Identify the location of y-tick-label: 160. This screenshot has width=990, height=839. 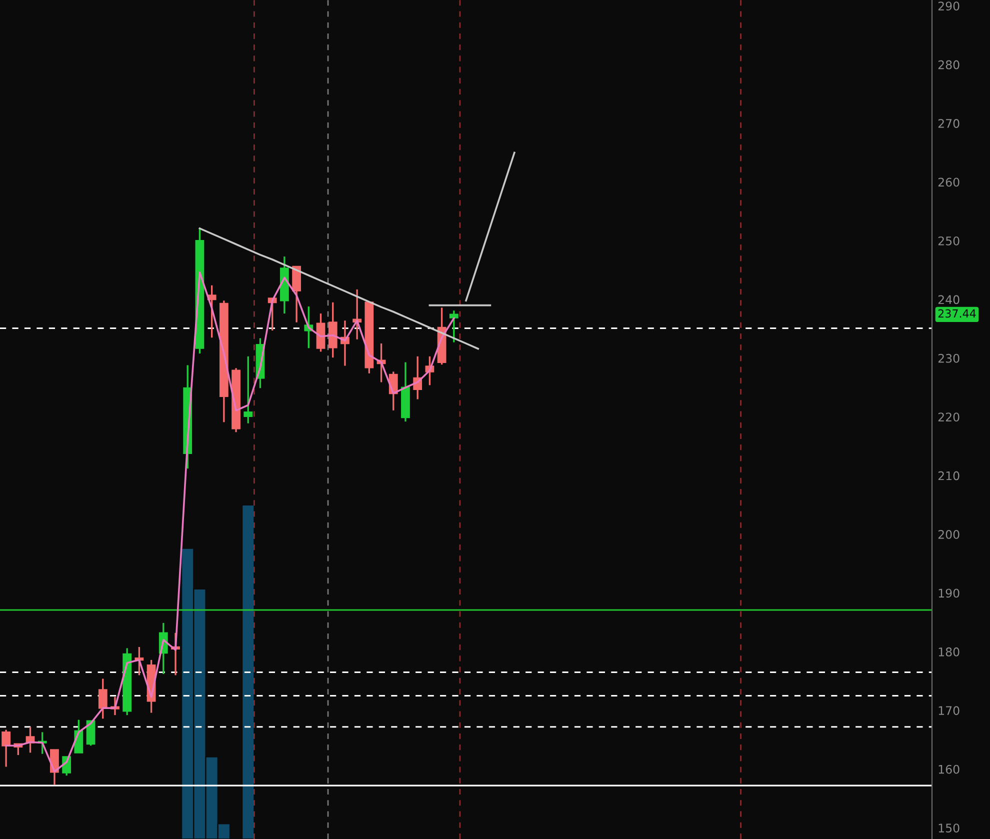
(949, 769).